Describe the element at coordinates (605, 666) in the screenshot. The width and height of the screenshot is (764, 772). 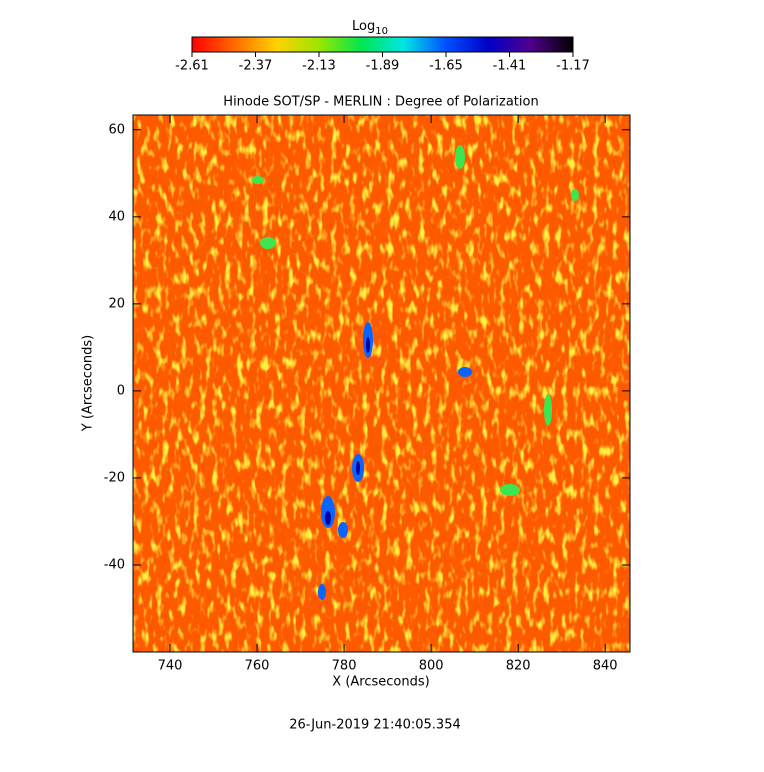
I see `x-tick-label: 840` at that location.